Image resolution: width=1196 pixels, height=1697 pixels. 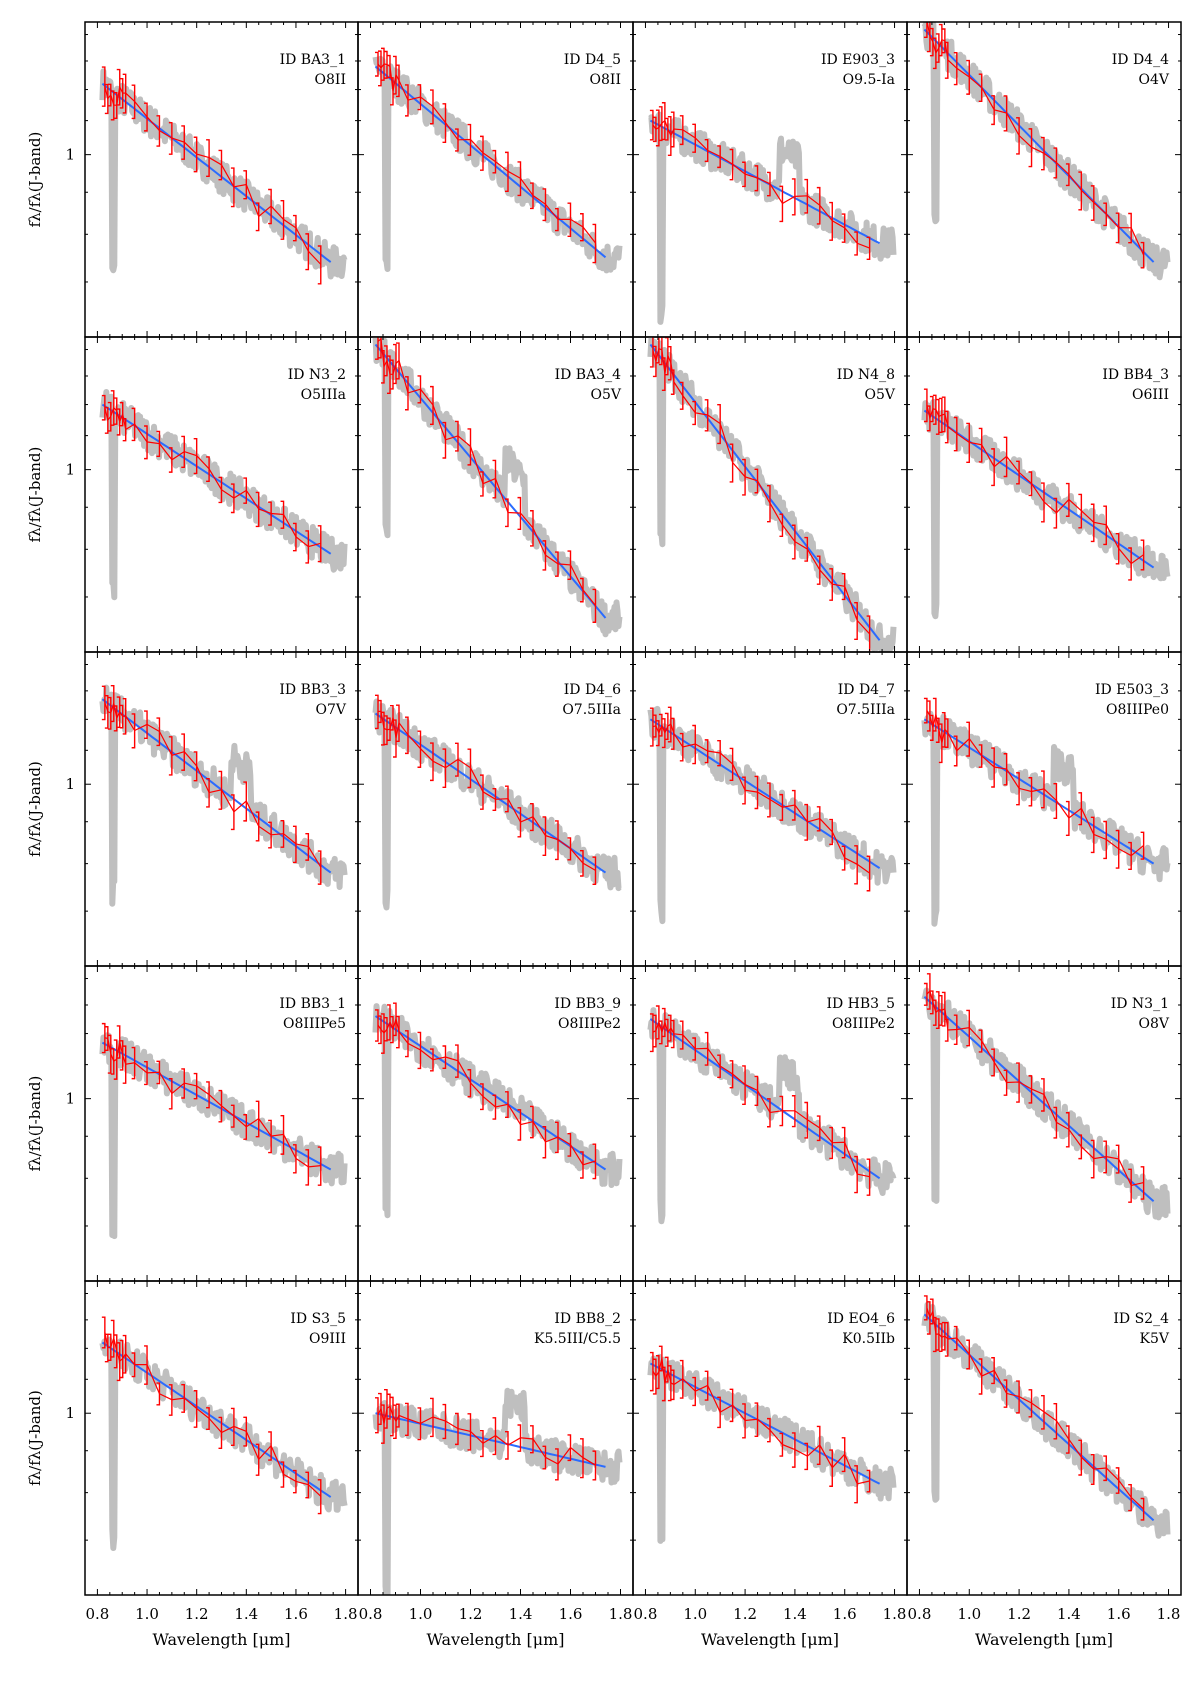 What do you see at coordinates (1119, 1614) in the screenshot?
I see `panel-20-x-tick-label: 1.6` at bounding box center [1119, 1614].